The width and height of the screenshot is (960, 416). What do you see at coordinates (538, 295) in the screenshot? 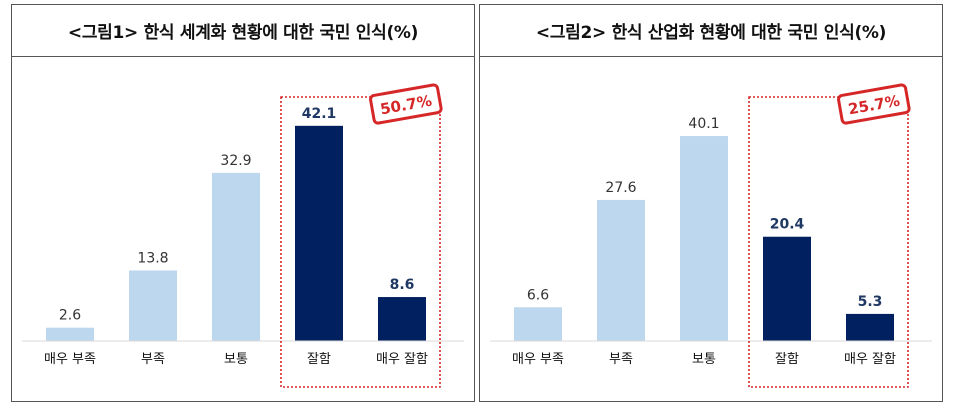
I see `bar-value-label: 6.6` at bounding box center [538, 295].